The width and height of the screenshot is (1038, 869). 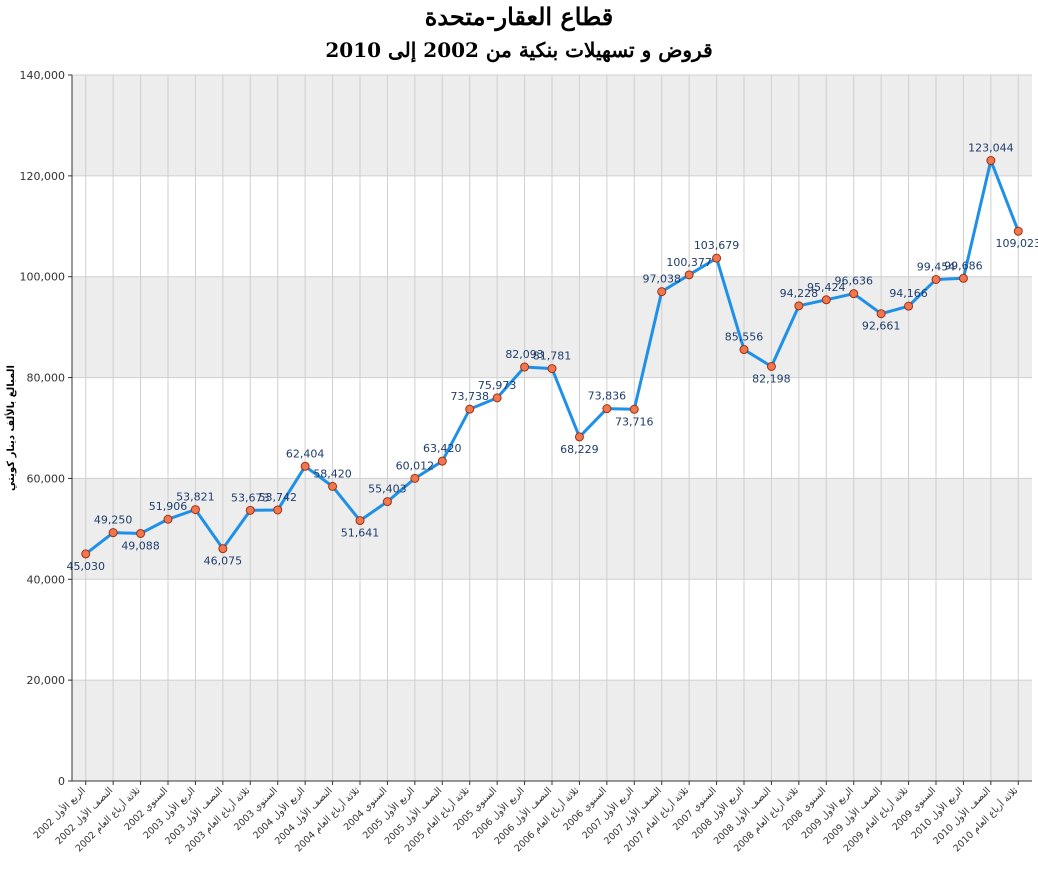 What do you see at coordinates (46, 680) in the screenshot?
I see `y-tick-label: 20,000` at bounding box center [46, 680].